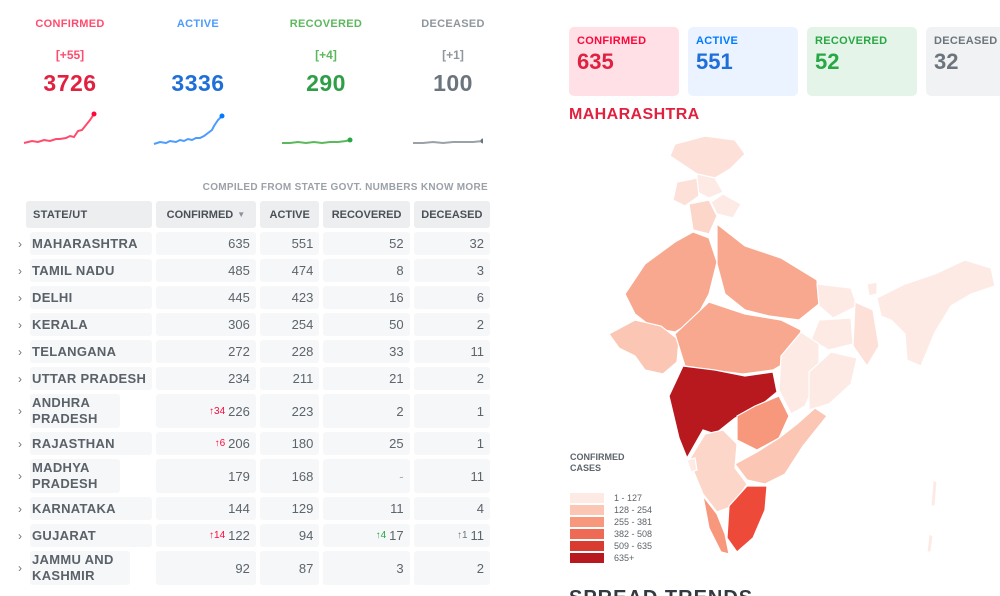 The height and width of the screenshot is (596, 1000). What do you see at coordinates (400, 411) in the screenshot?
I see `recovered-value: 2` at bounding box center [400, 411].